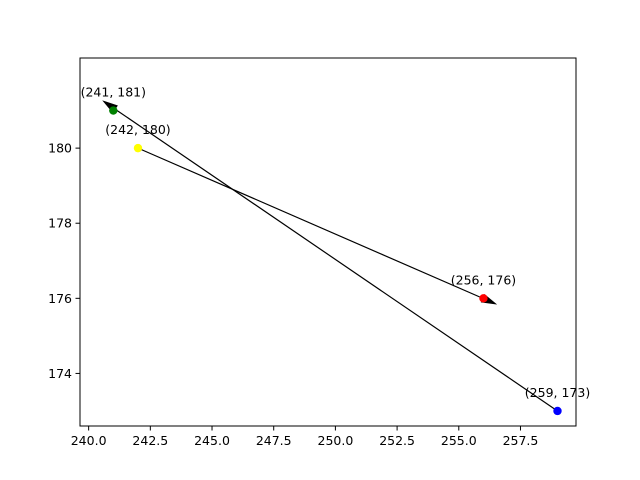 The height and width of the screenshot is (480, 640). I want to click on x-tick-label: 247.5, so click(274, 440).